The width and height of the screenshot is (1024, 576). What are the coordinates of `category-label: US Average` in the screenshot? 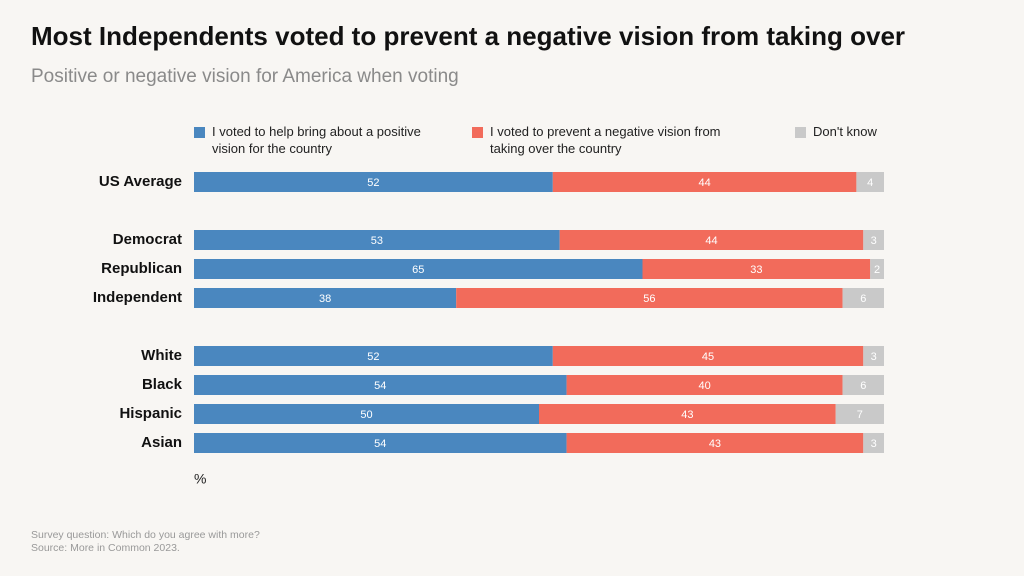 It's located at (140, 181).